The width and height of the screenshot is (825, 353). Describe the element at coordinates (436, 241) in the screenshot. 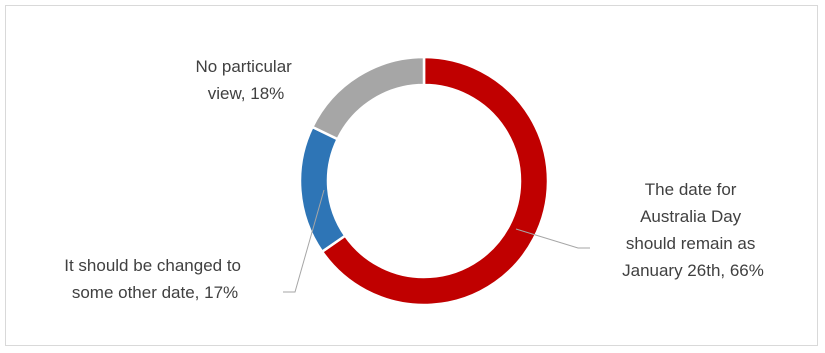

I see `leader-lines` at that location.